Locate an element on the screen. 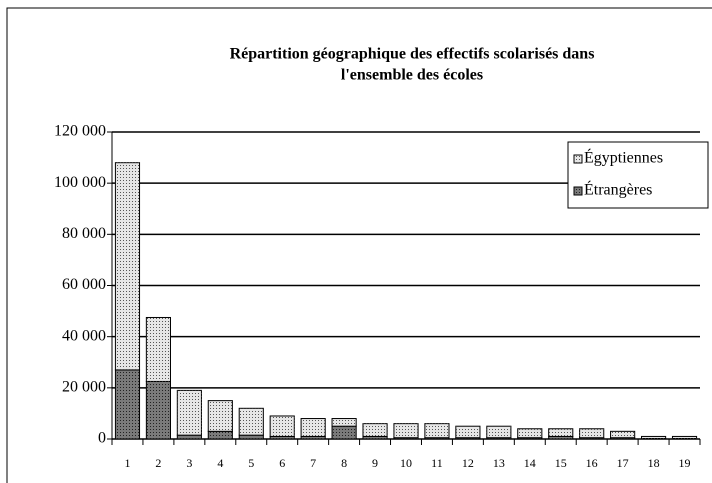  x-tick-label: 8 is located at coordinates (344, 463).